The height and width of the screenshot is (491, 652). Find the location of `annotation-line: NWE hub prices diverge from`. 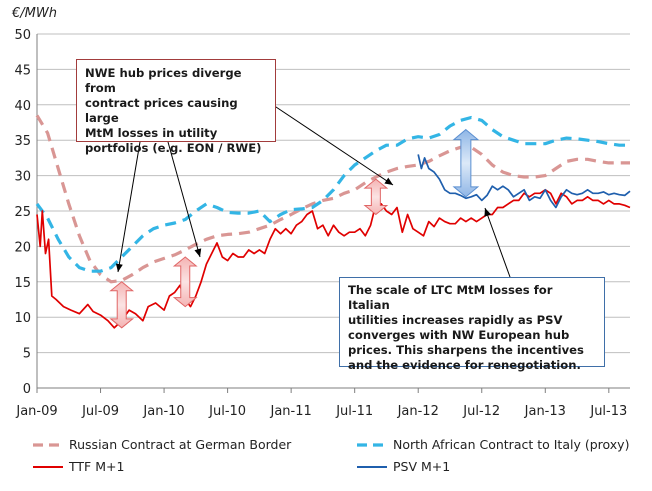

annotation-line: NWE hub prices diverge from is located at coordinates (163, 80).